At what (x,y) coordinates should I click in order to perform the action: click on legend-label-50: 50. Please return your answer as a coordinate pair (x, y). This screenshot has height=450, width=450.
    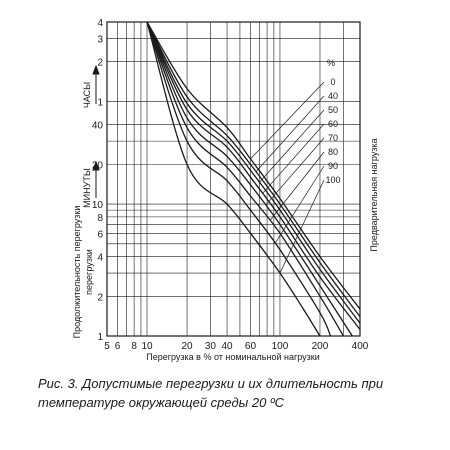
    Looking at the image, I should click on (333, 110).